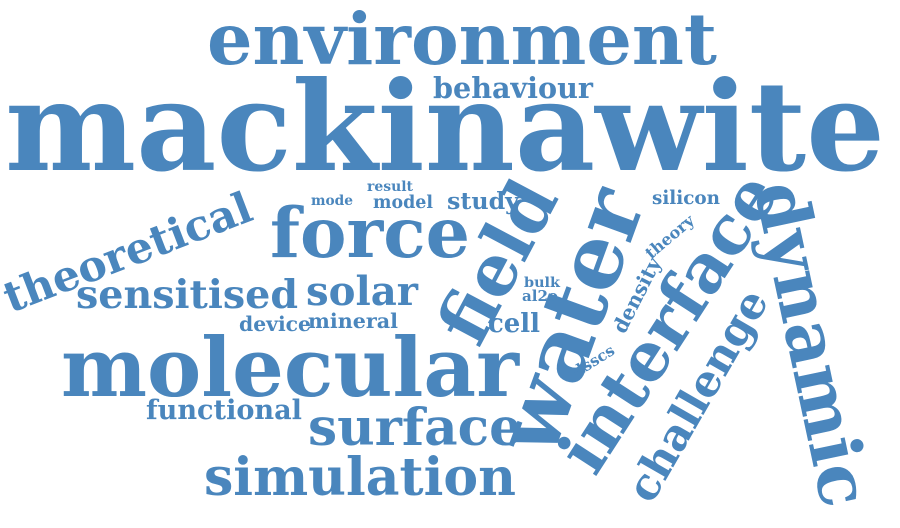  I want to click on word-bulk: bulk, so click(542, 282).